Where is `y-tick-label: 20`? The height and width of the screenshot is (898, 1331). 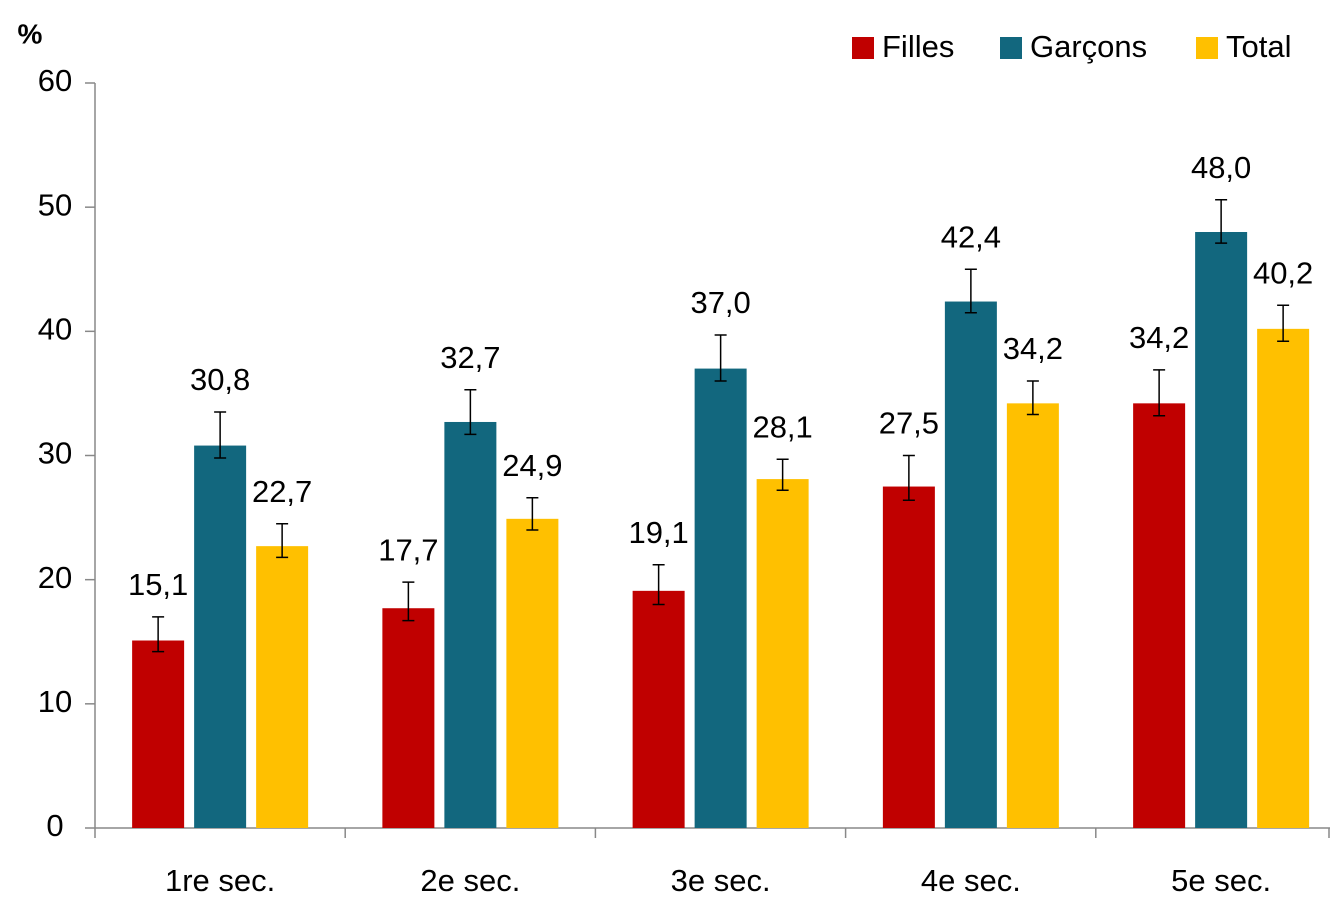 y-tick-label: 20 is located at coordinates (55, 577).